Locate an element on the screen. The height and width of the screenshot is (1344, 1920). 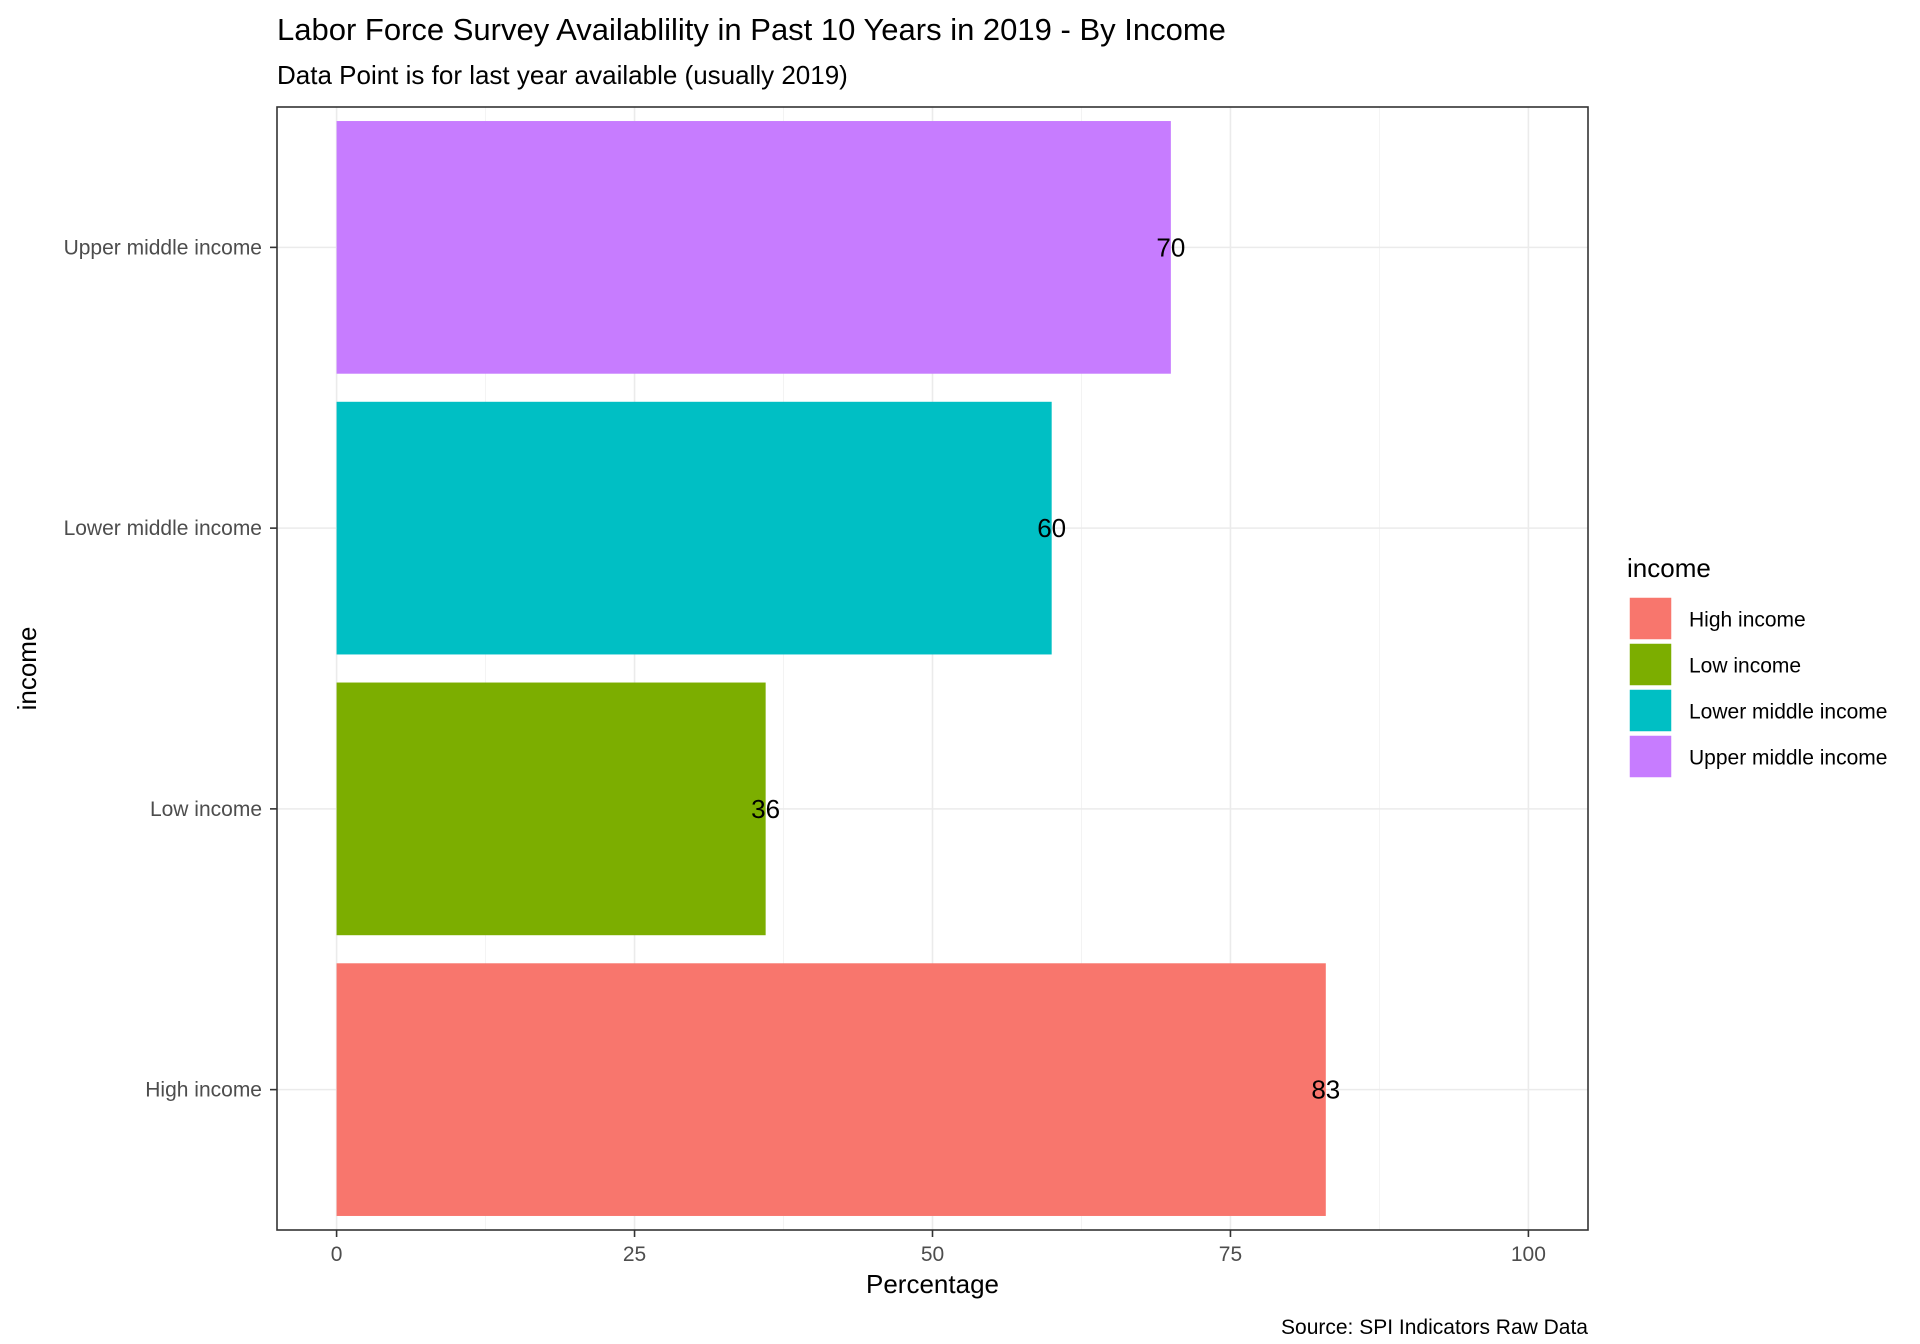
legend-title: income is located at coordinates (1669, 568).